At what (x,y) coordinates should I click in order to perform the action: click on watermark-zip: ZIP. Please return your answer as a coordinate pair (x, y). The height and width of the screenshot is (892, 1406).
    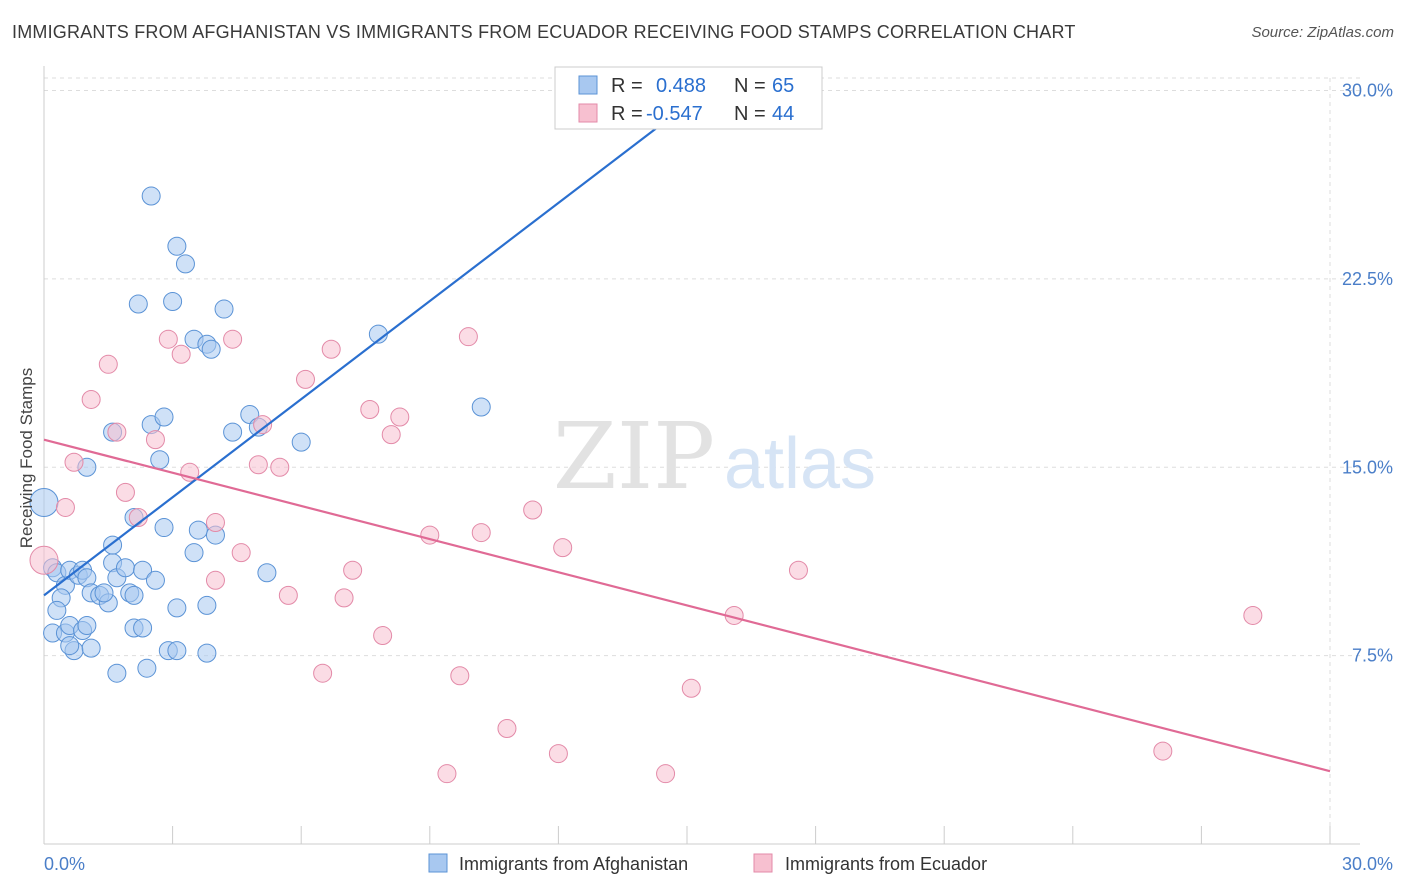
    Looking at the image, I should click on (634, 456).